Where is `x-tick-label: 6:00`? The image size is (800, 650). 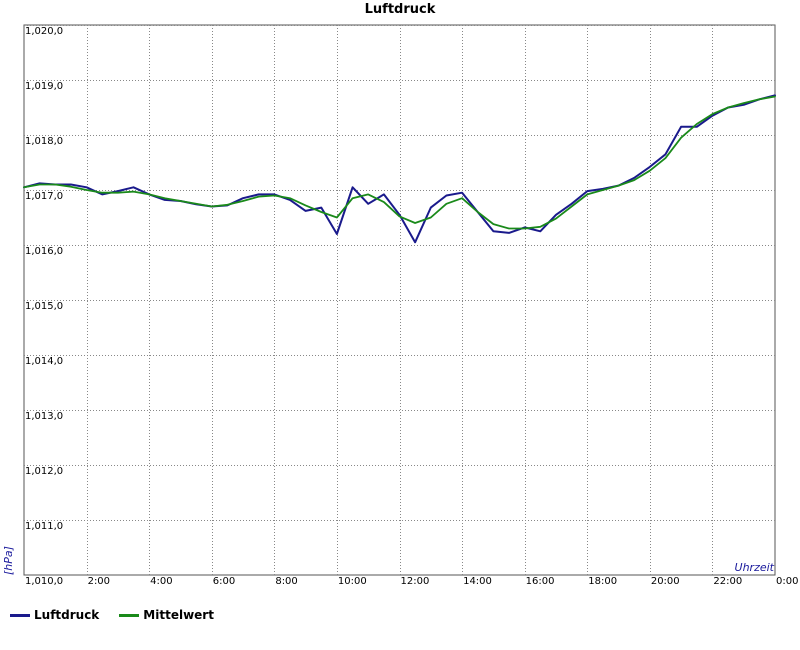
x-tick-label: 6:00 is located at coordinates (224, 581).